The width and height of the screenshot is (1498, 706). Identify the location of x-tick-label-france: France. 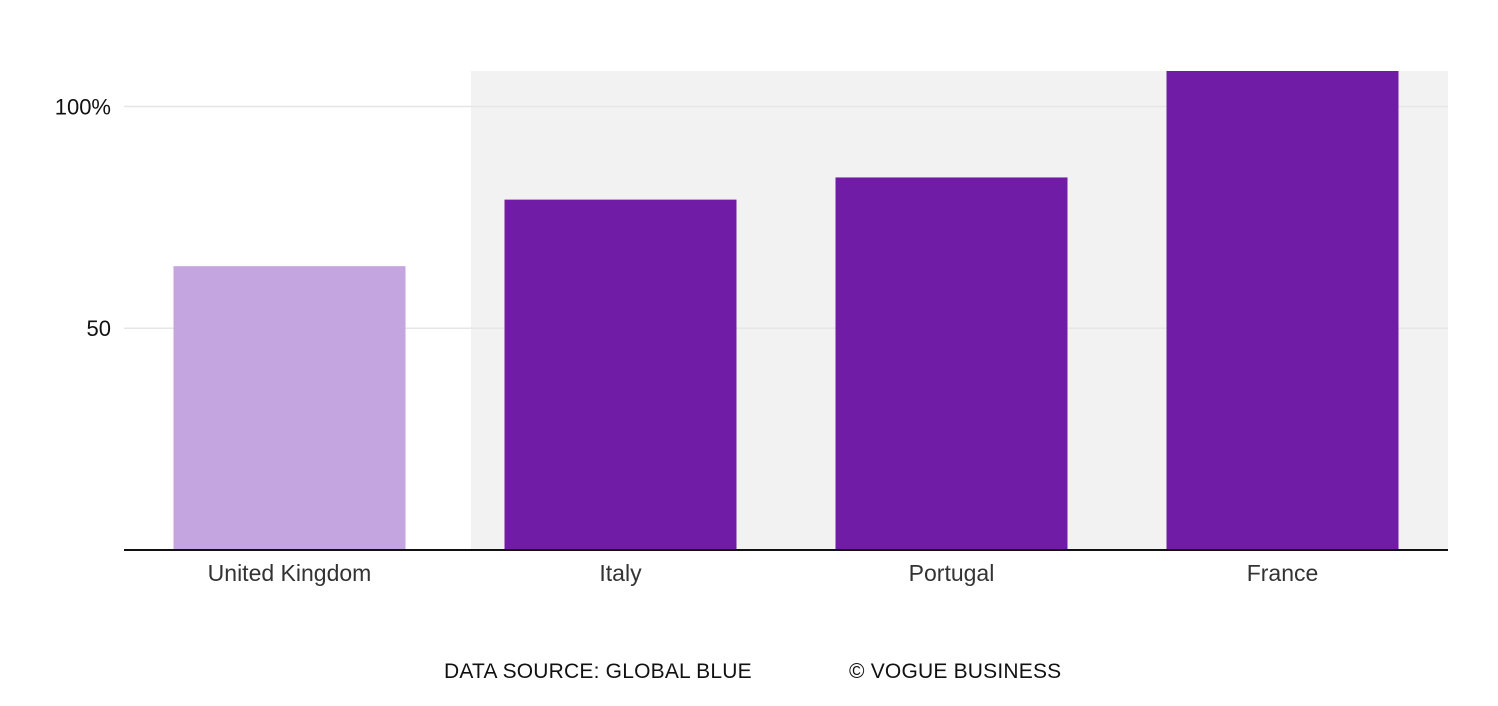
(1283, 573).